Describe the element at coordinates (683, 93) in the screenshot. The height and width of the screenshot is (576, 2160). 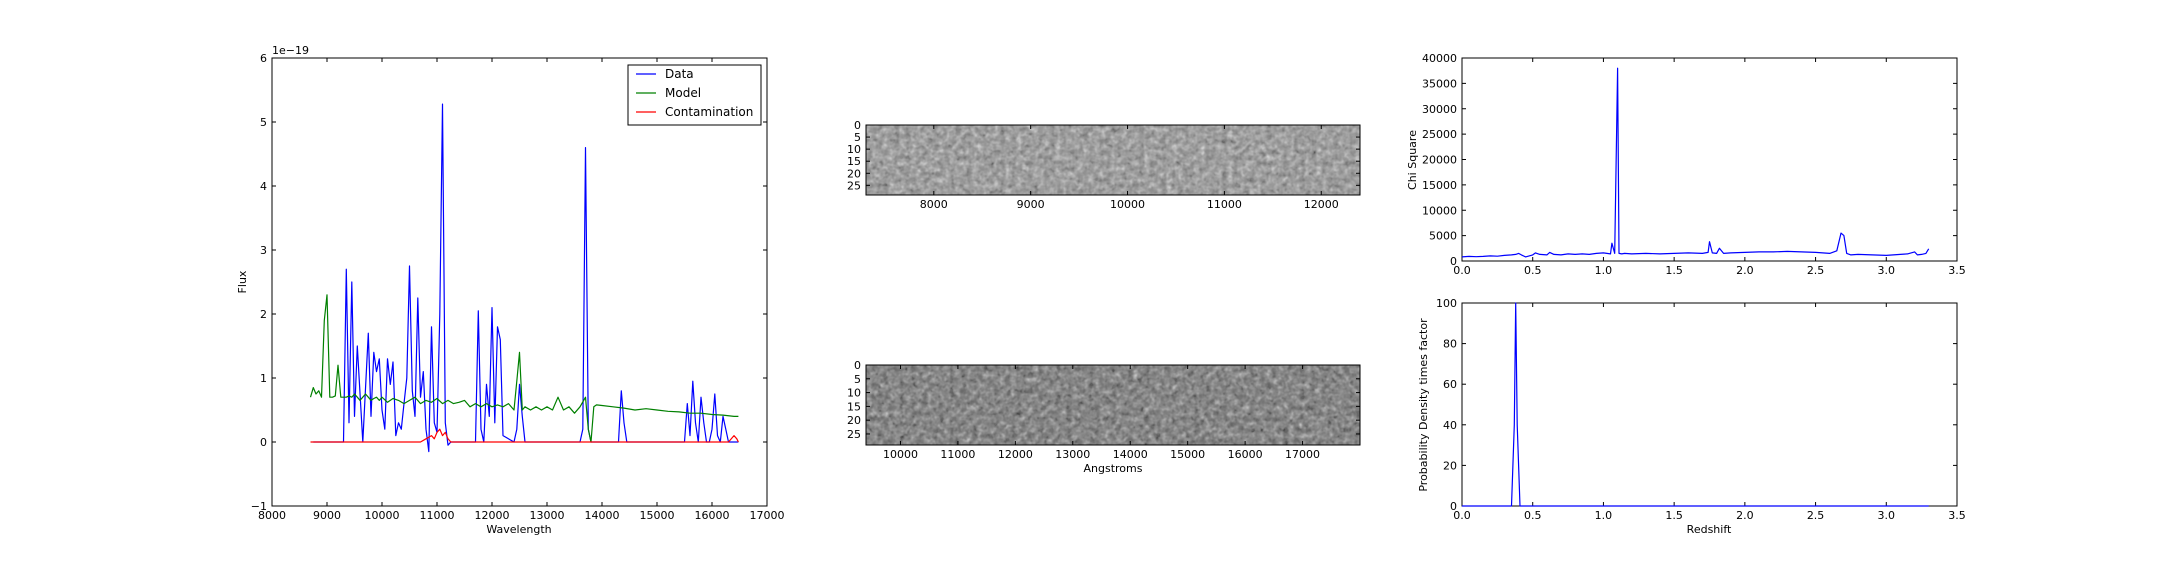
I see `legend-model-label: Model` at that location.